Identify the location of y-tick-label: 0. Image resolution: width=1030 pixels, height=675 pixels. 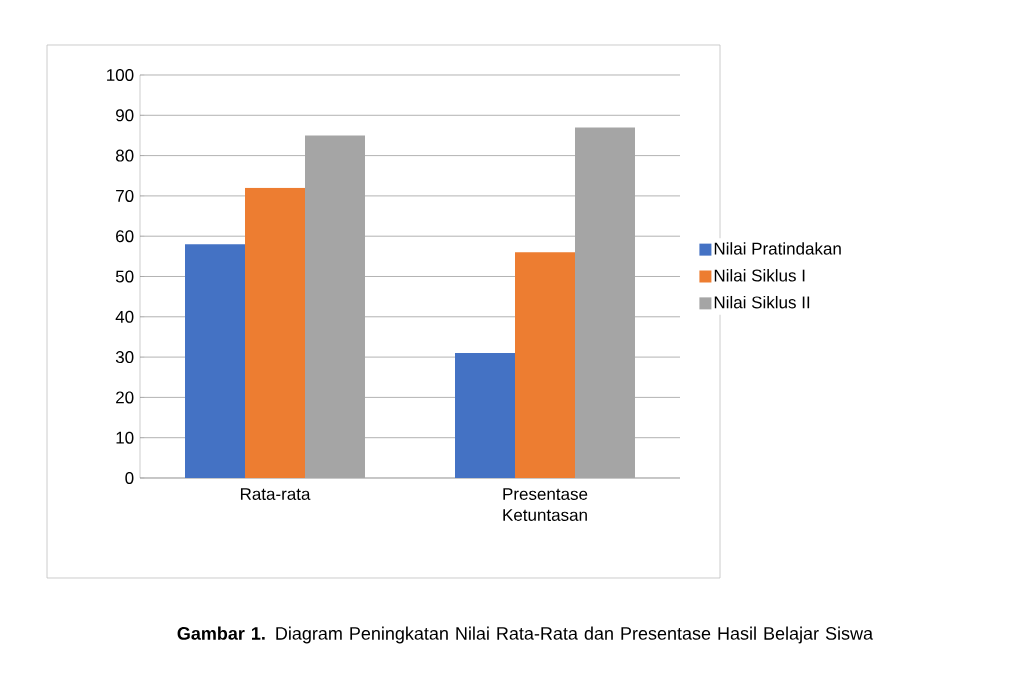
(129, 478).